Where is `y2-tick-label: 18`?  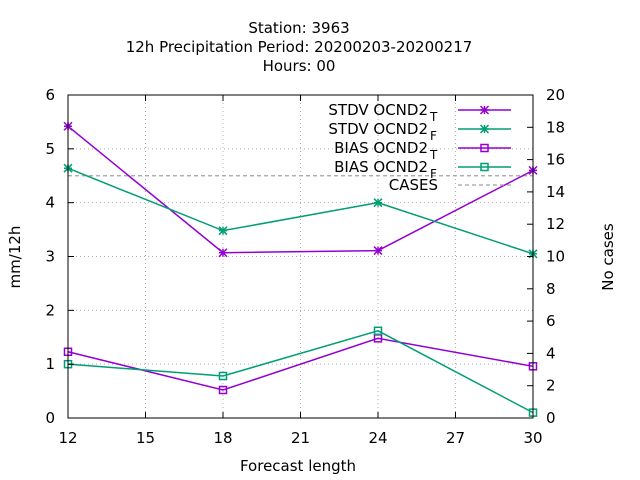 y2-tick-label: 18 is located at coordinates (555, 127).